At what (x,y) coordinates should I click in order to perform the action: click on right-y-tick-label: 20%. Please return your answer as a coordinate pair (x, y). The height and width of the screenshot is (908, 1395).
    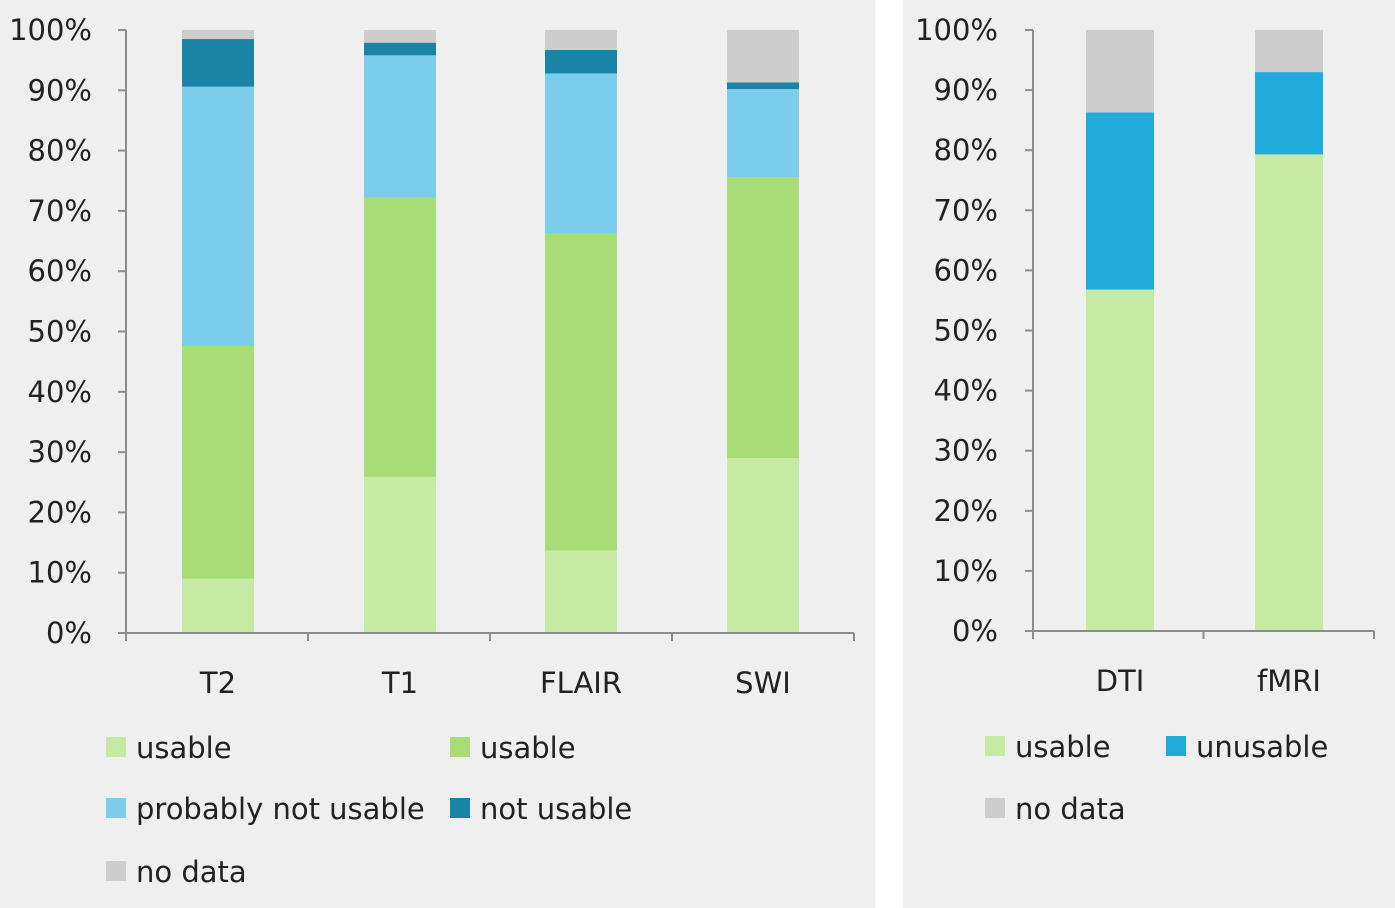
    Looking at the image, I should click on (966, 511).